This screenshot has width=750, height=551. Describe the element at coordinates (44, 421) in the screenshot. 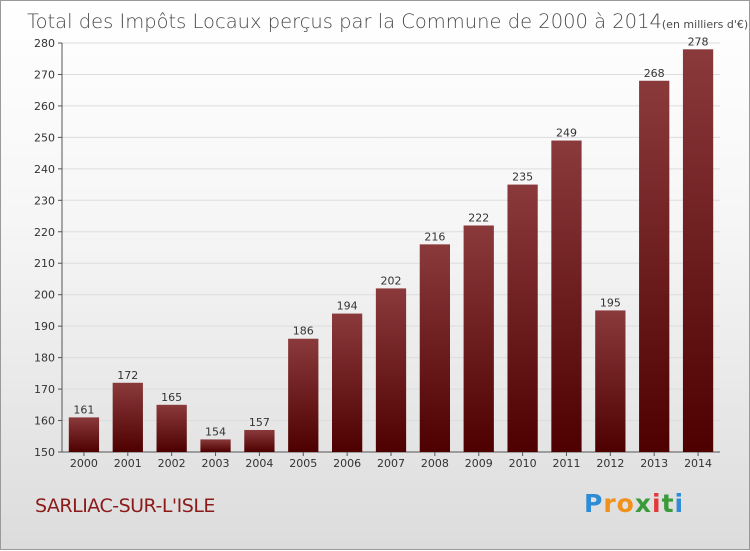

I see `y-tick-label-160: 160` at that location.